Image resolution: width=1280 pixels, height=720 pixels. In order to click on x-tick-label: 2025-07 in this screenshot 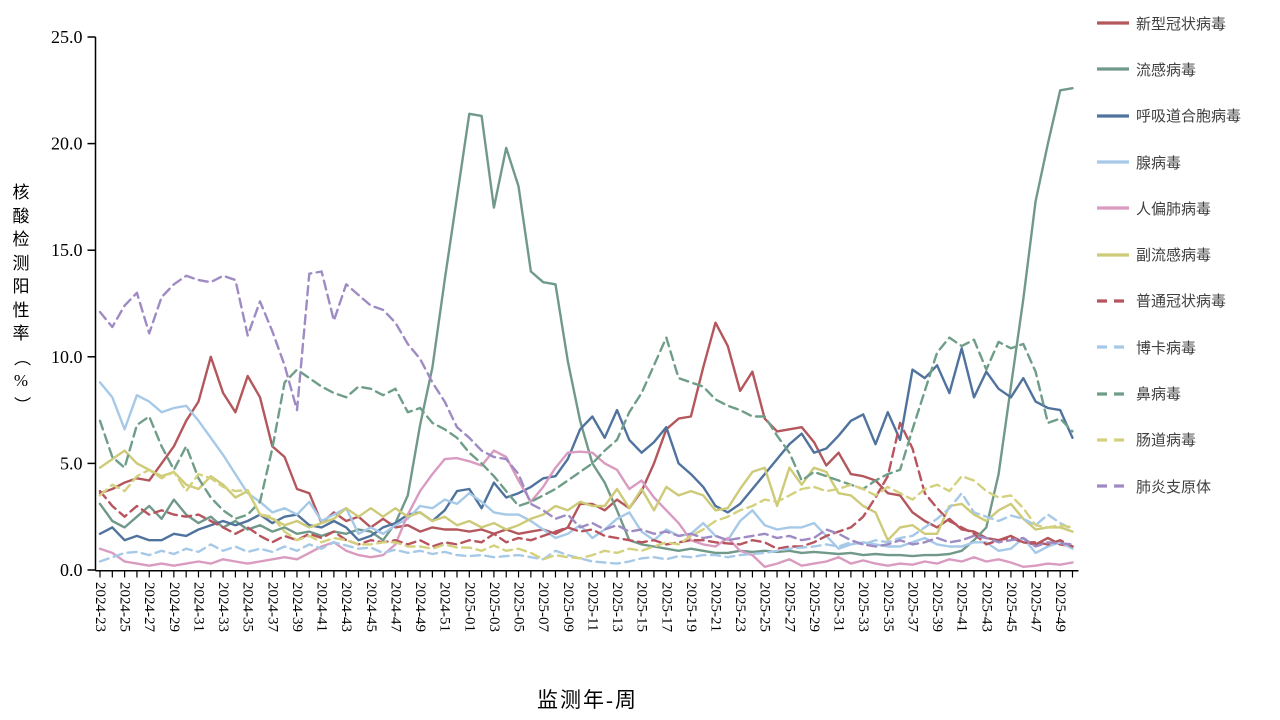, I will do `click(543, 607)`.